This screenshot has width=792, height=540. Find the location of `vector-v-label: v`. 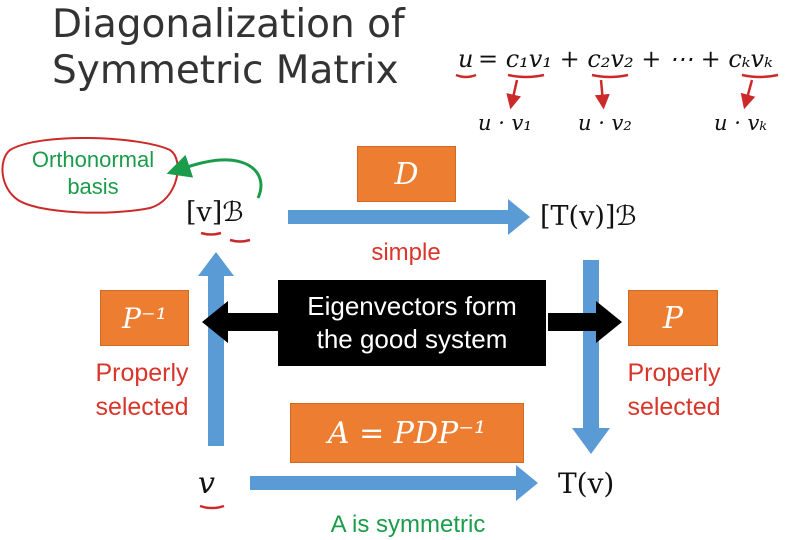

vector-v-label: v is located at coordinates (206, 483).